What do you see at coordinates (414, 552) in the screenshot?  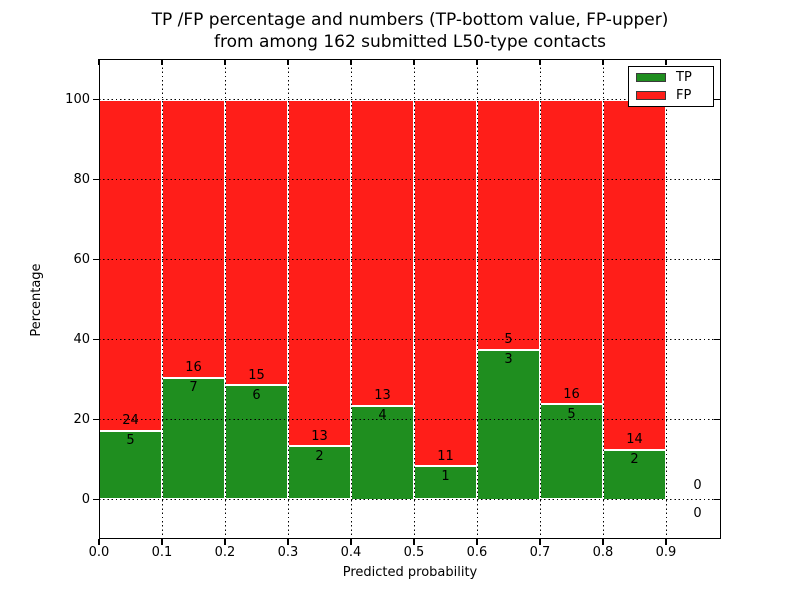 I see `x-tick-label: 0.5` at bounding box center [414, 552].